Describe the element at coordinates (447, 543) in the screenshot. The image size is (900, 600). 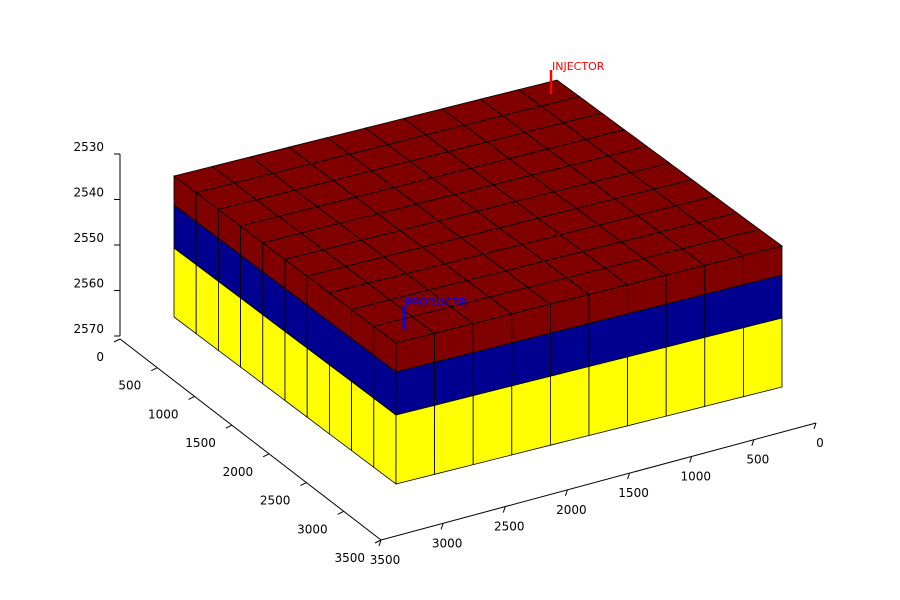
I see `x-tick-label: 3000` at that location.